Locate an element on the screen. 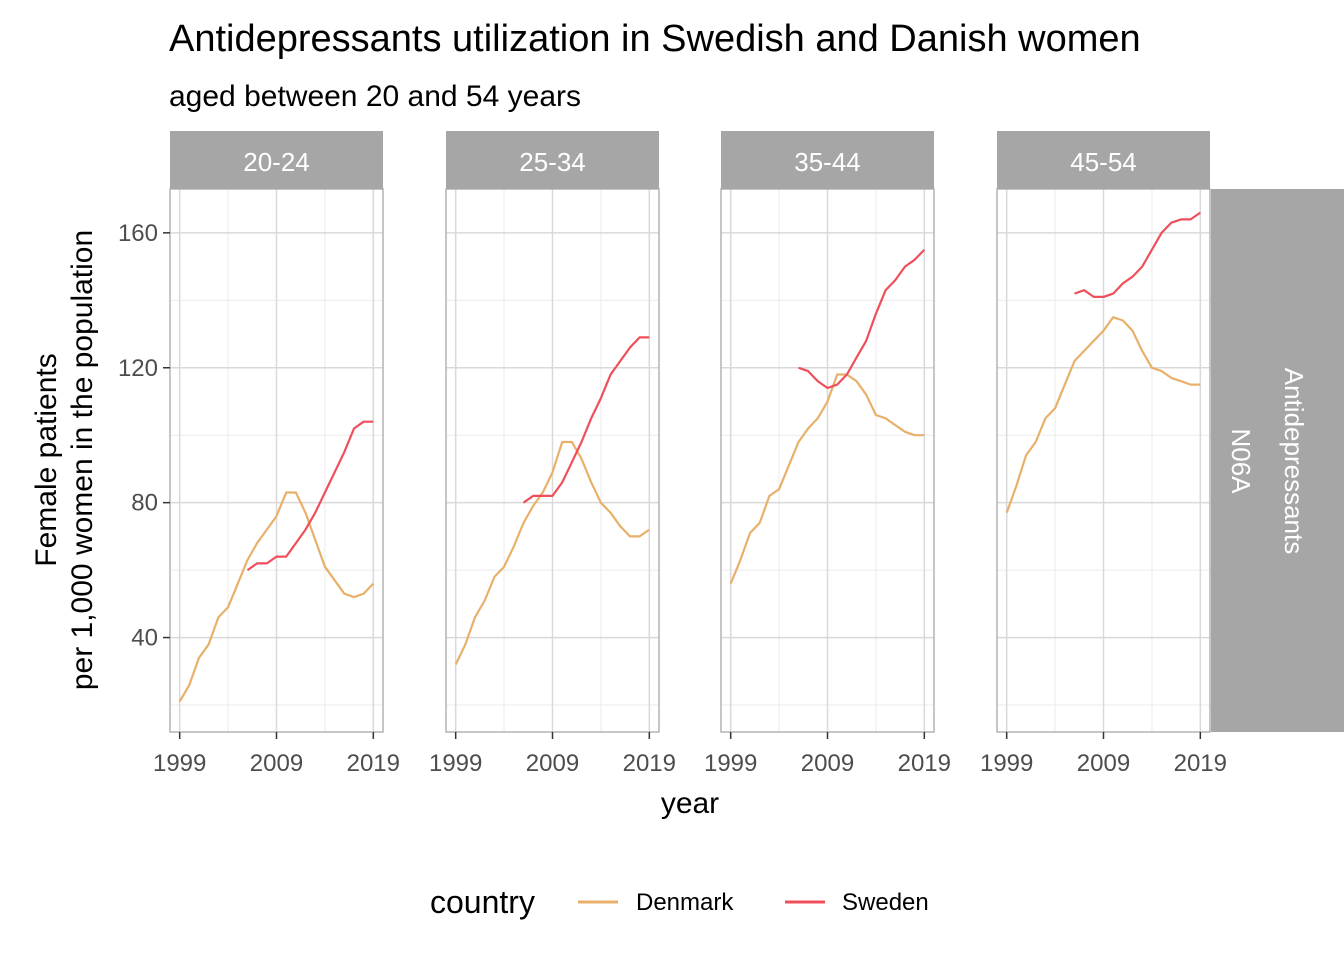 Image resolution: width=1344 pixels, height=960 pixels. facet-panel-45-54: 45-54 1999 2009 2019 is located at coordinates (1103, 454).